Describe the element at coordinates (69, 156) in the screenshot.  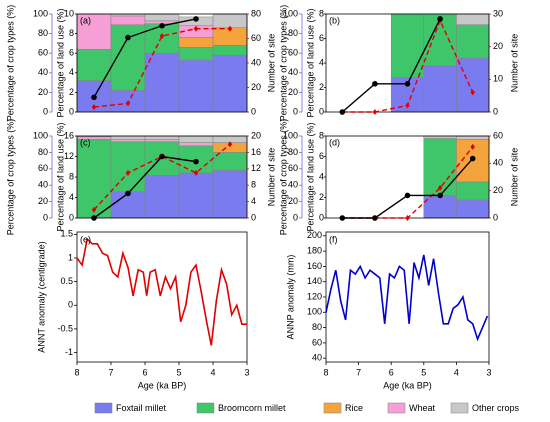
I see `y-inner-tick-label: 12` at that location.